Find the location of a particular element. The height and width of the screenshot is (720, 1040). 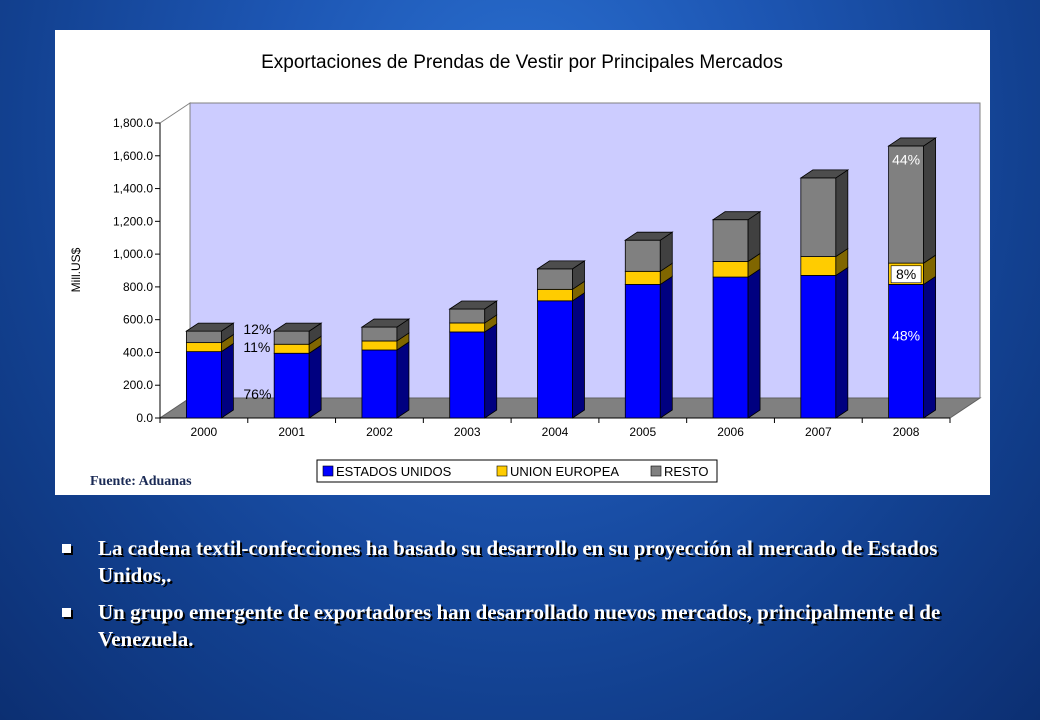

bar-resto-2000 is located at coordinates (203, 337).